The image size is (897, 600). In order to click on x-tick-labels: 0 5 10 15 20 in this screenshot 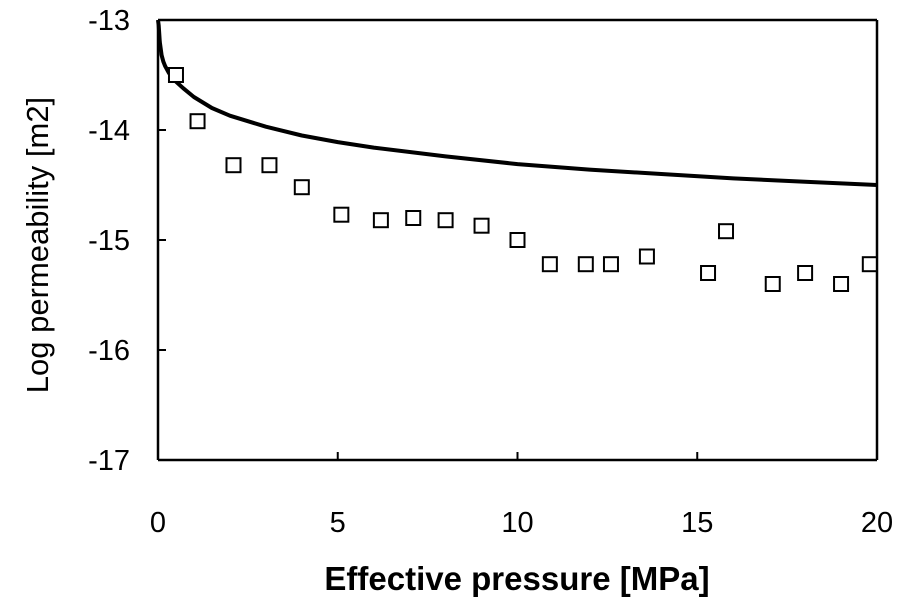, I will do `click(521, 495)`.